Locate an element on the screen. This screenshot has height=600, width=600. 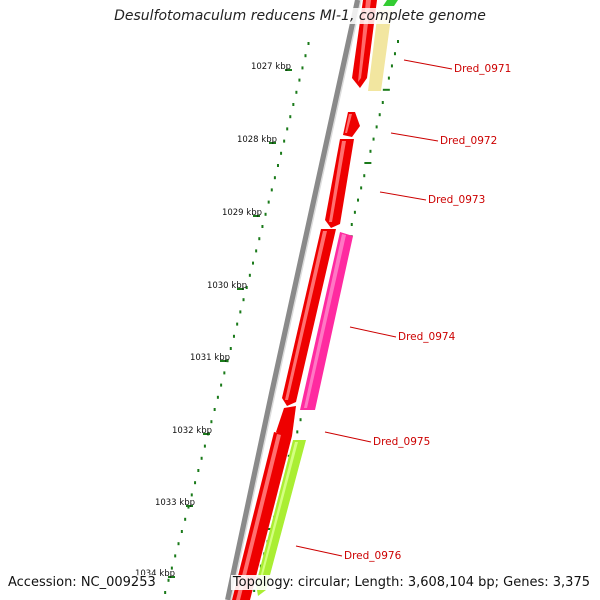
scale-label: 1027 kbp is located at coordinates (271, 67).